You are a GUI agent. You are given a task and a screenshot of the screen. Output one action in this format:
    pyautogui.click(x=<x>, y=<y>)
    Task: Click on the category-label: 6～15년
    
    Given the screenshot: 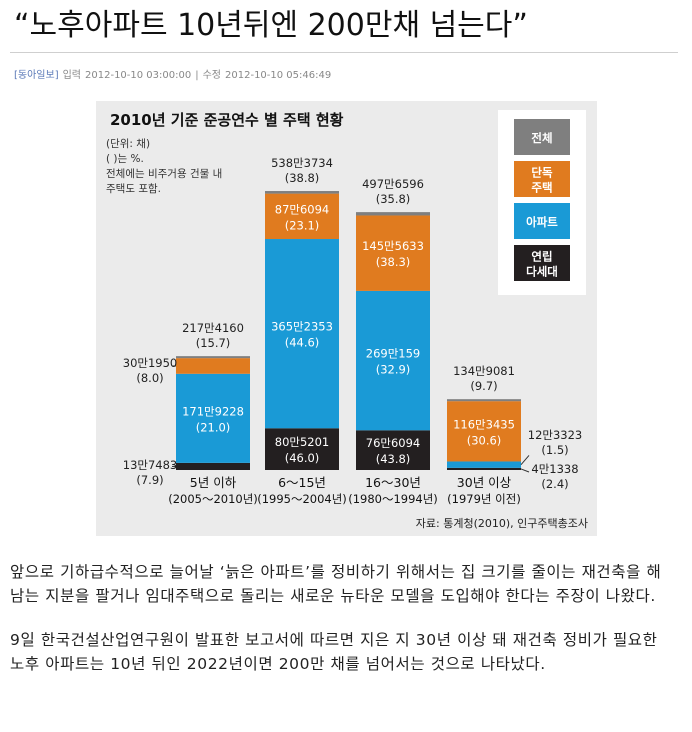 What is the action you would take?
    pyautogui.click(x=302, y=482)
    